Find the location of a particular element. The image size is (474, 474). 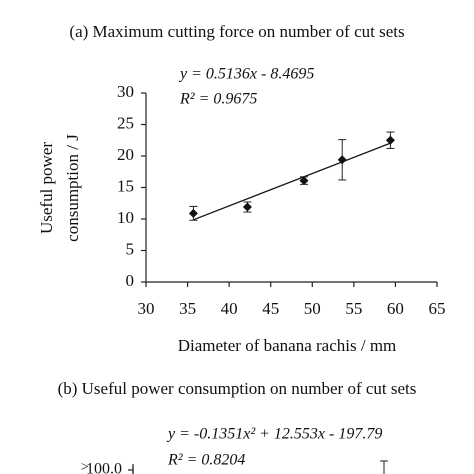

x-tick-label: 35 is located at coordinates (187, 308).